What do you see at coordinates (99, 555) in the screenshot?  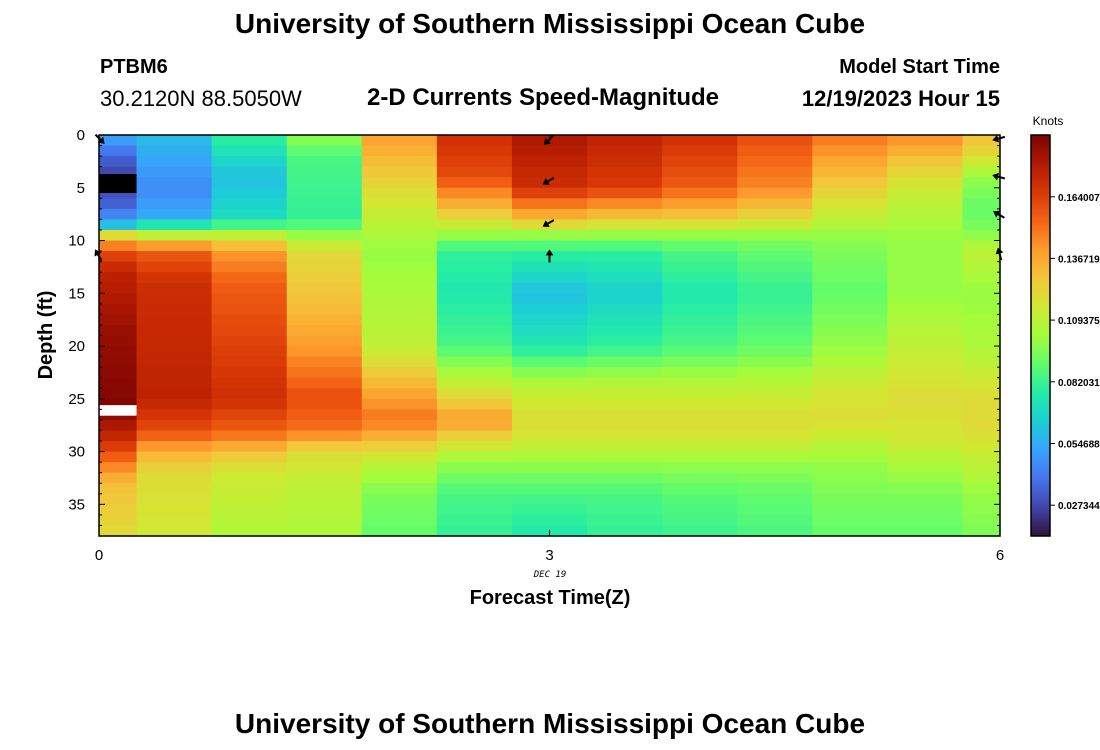 I see `x-tick-label: 0` at bounding box center [99, 555].